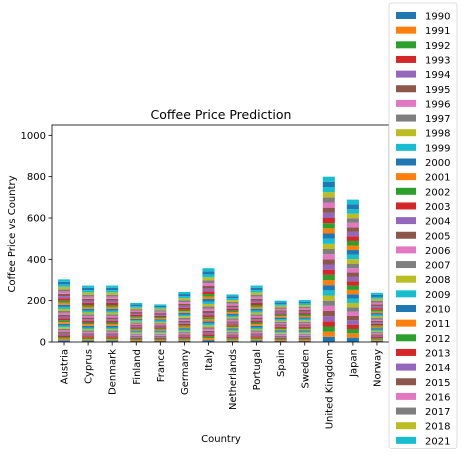 The height and width of the screenshot is (471, 462). Describe the element at coordinates (280, 311) in the screenshot. I see `bar-segment-2015-spain` at that location.